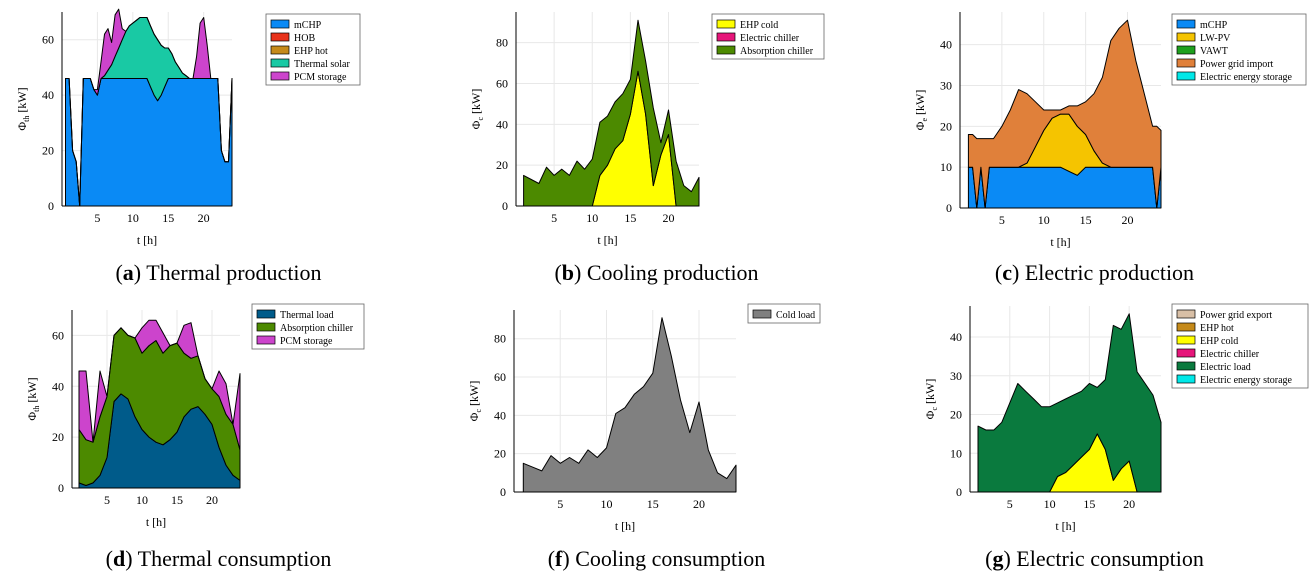 The height and width of the screenshot is (581, 1313). I want to click on caption-letter: g, so click(998, 558).